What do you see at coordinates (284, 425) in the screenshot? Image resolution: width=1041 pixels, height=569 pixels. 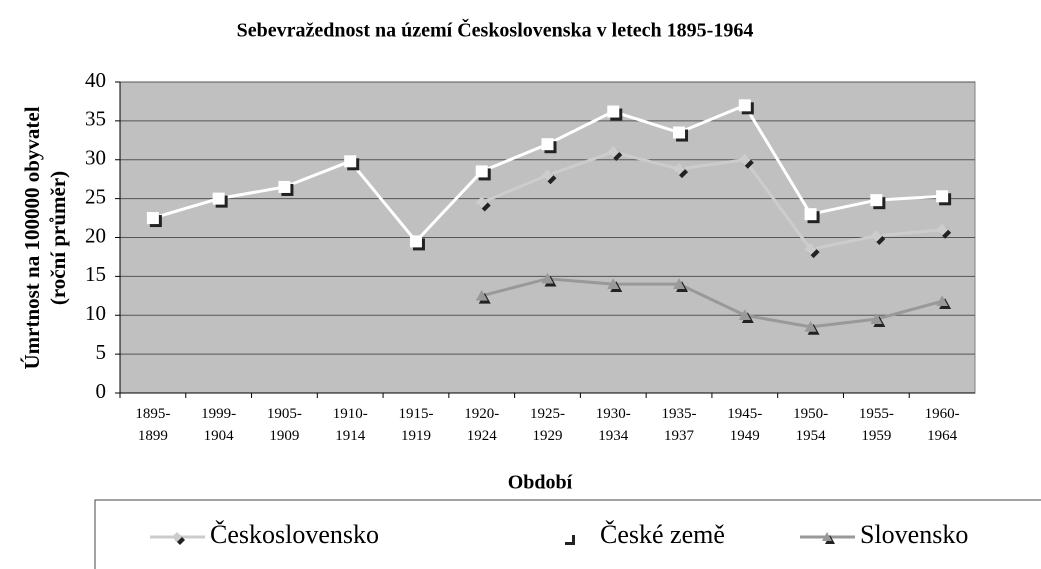 I see `x-tick-label: 1905-1909` at bounding box center [284, 425].